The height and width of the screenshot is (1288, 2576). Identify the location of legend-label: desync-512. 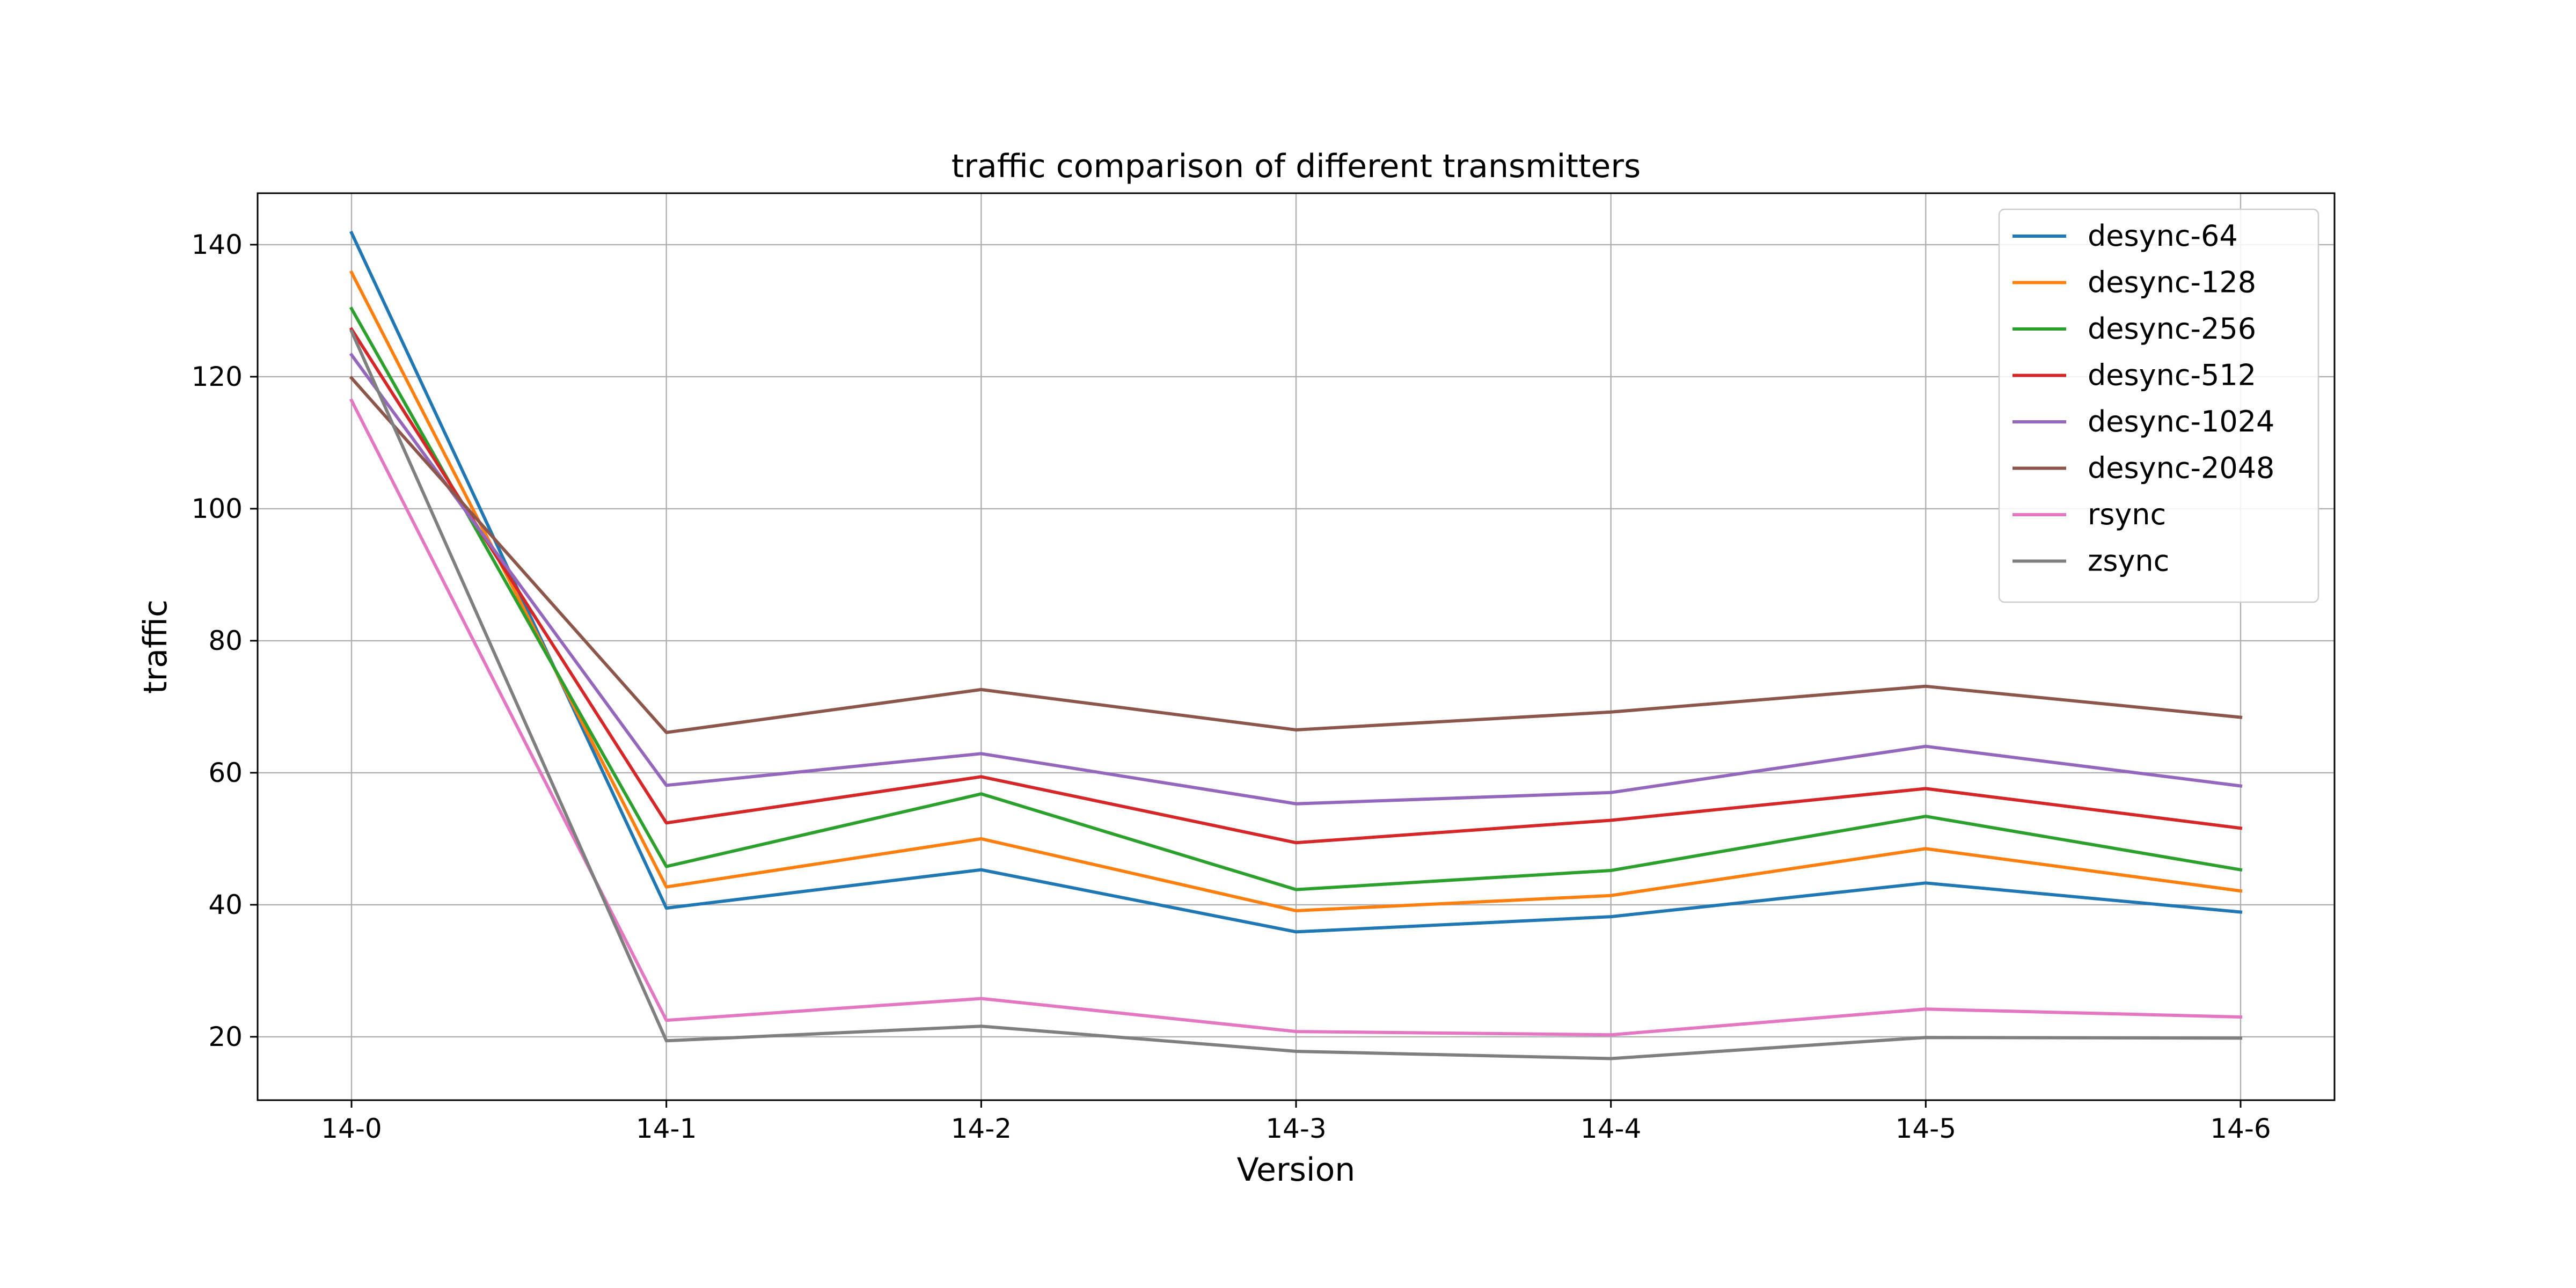
(2172, 375).